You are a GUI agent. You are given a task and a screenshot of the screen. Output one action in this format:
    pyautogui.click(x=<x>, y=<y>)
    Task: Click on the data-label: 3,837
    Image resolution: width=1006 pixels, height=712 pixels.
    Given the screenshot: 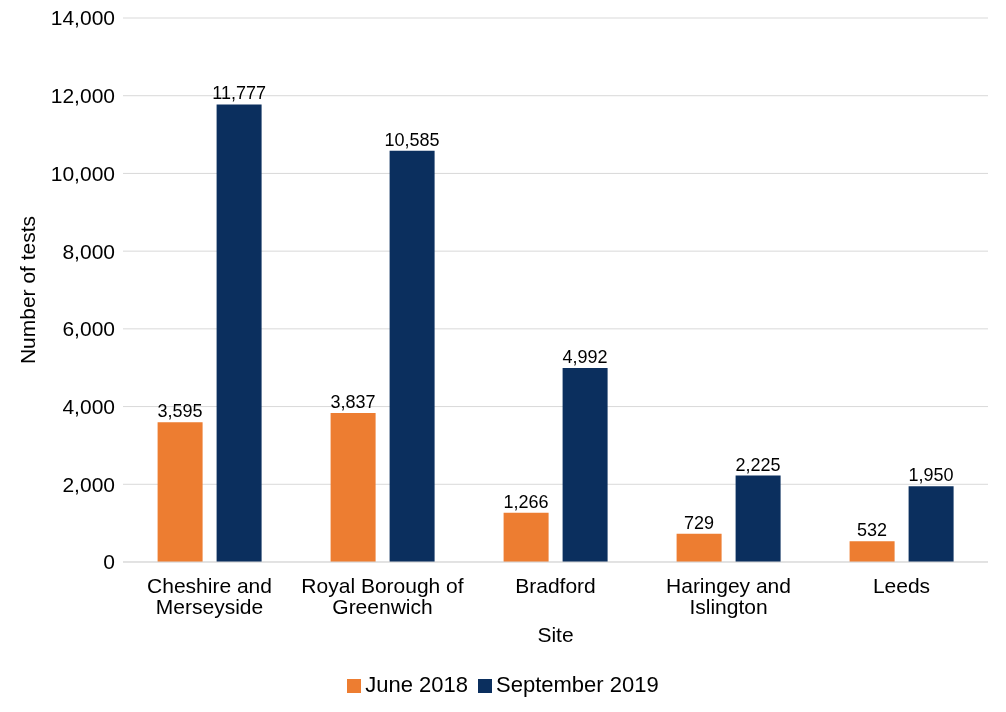 What is the action you would take?
    pyautogui.click(x=353, y=401)
    